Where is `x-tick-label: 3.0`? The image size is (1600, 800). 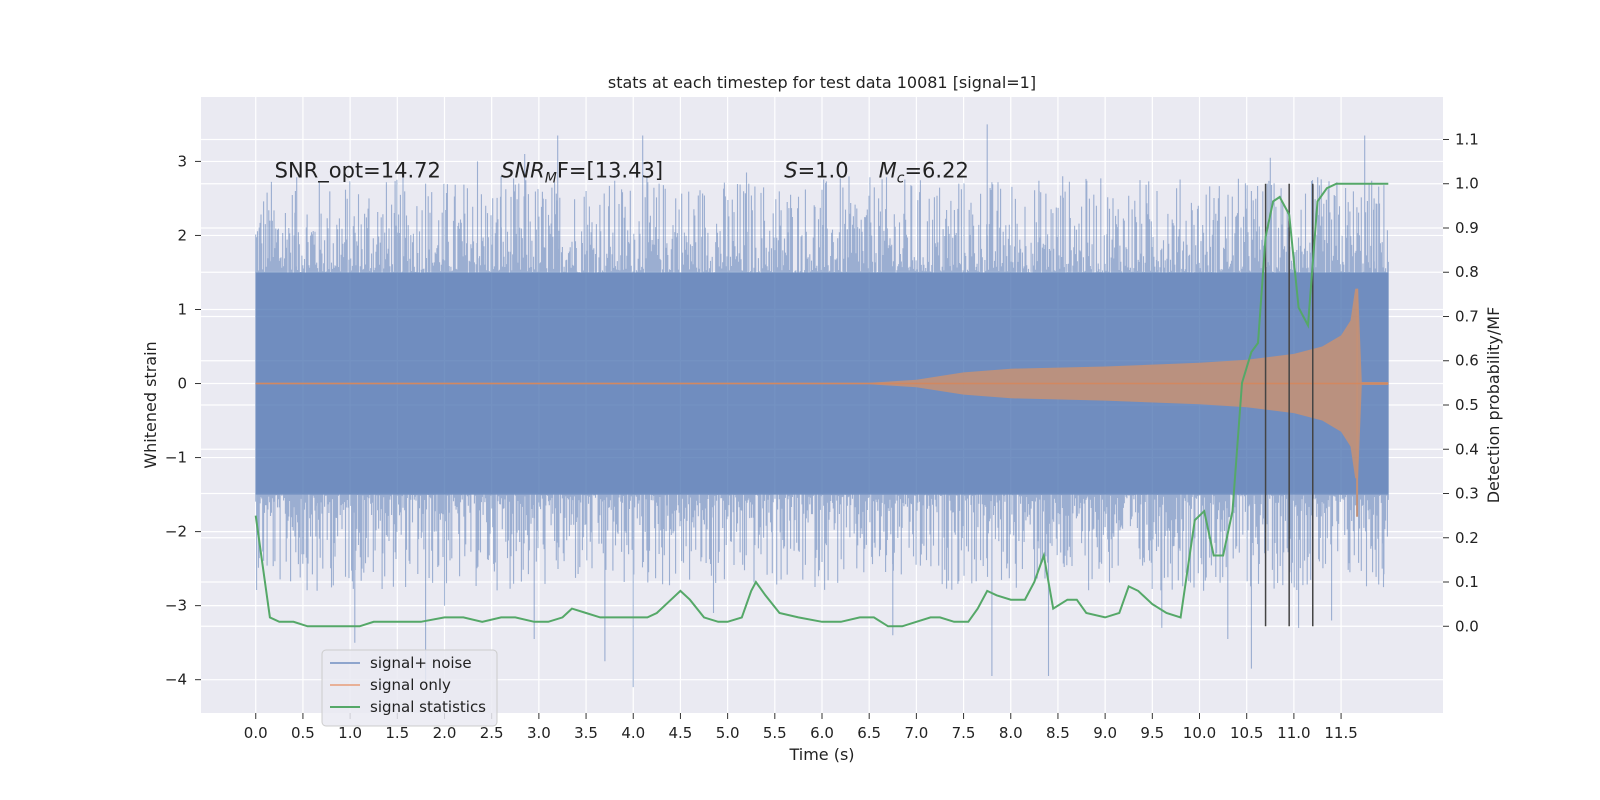 x-tick-label: 3.0 is located at coordinates (539, 733).